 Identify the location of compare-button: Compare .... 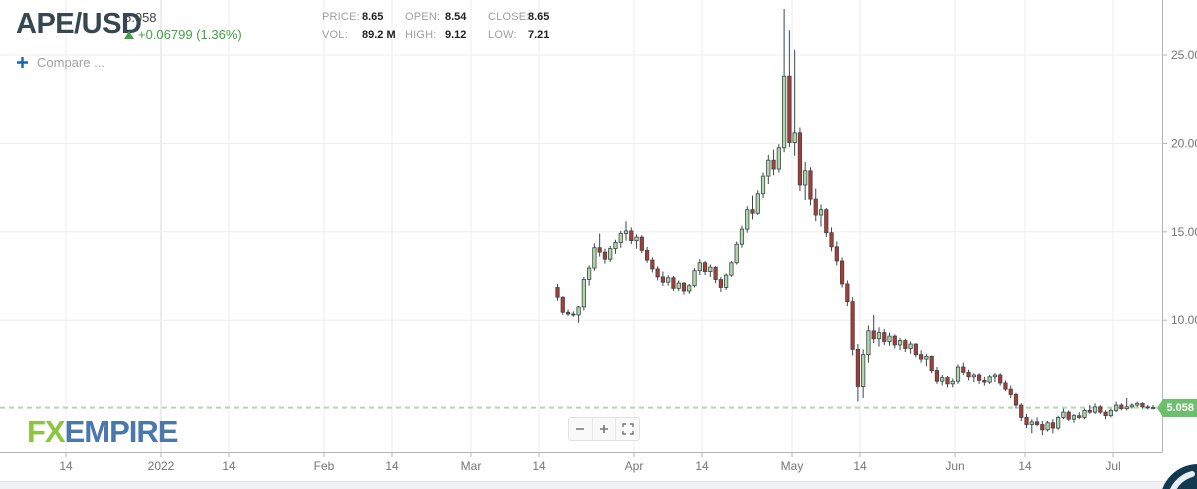
(60, 62).